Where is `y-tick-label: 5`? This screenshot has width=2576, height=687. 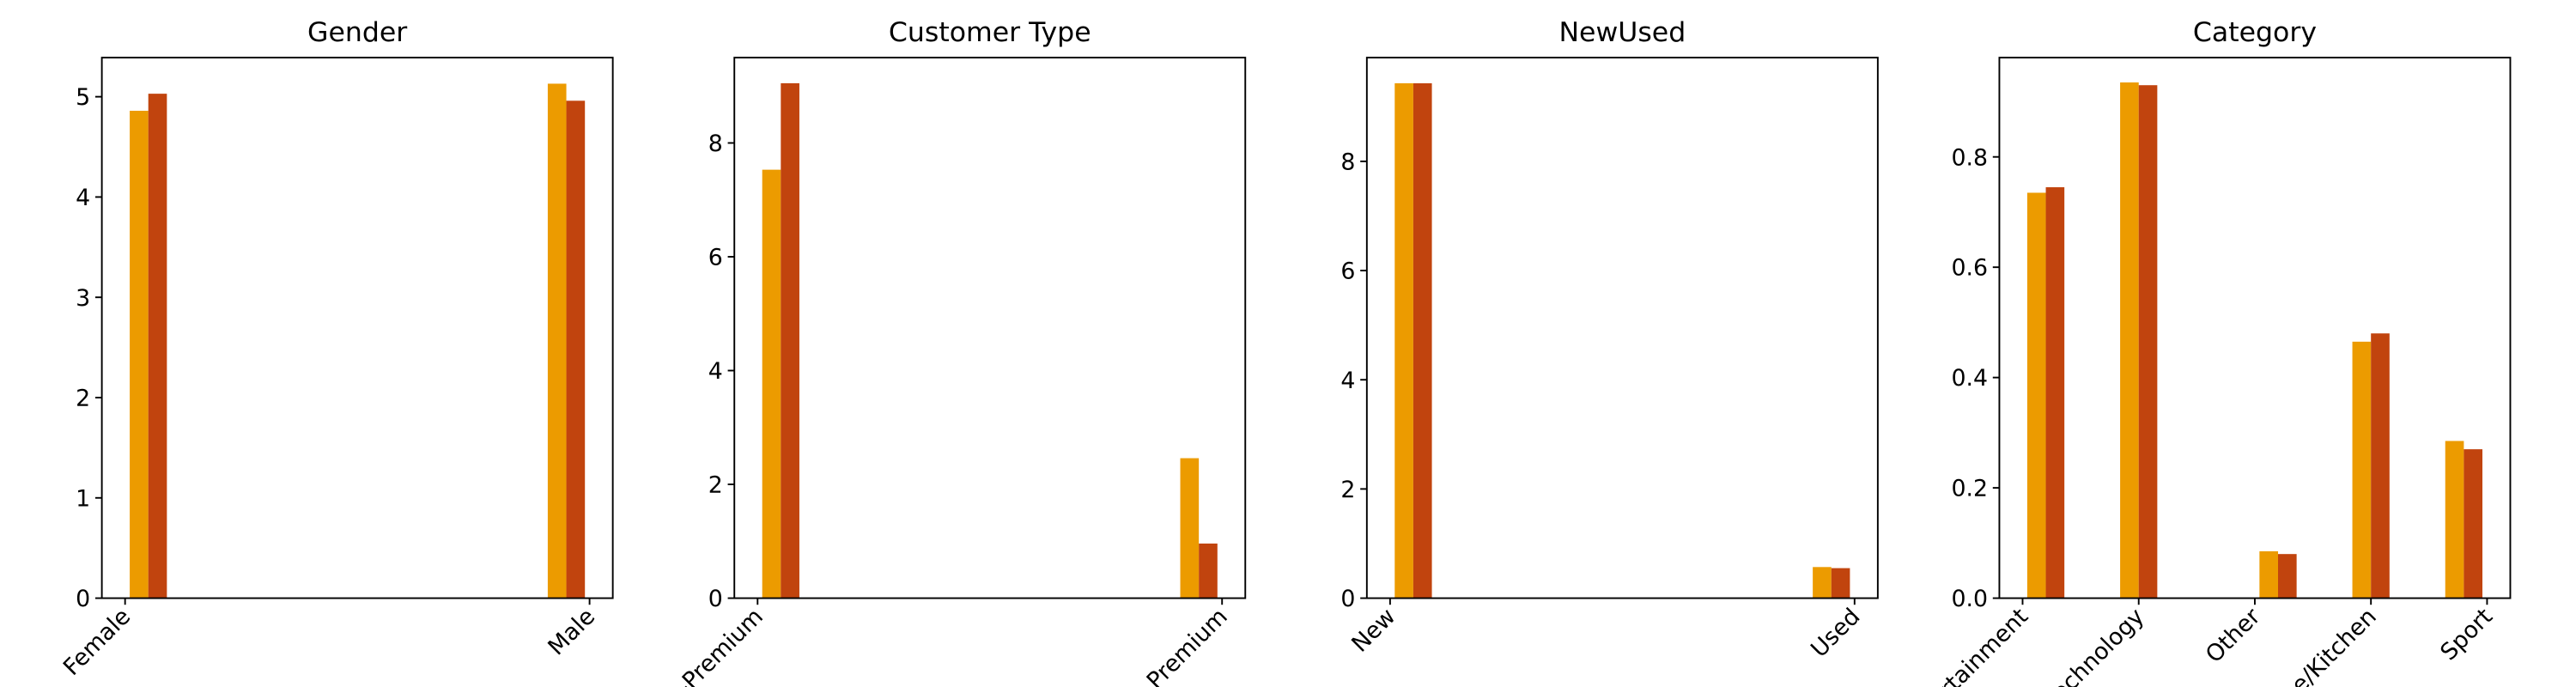 y-tick-label: 5 is located at coordinates (83, 97).